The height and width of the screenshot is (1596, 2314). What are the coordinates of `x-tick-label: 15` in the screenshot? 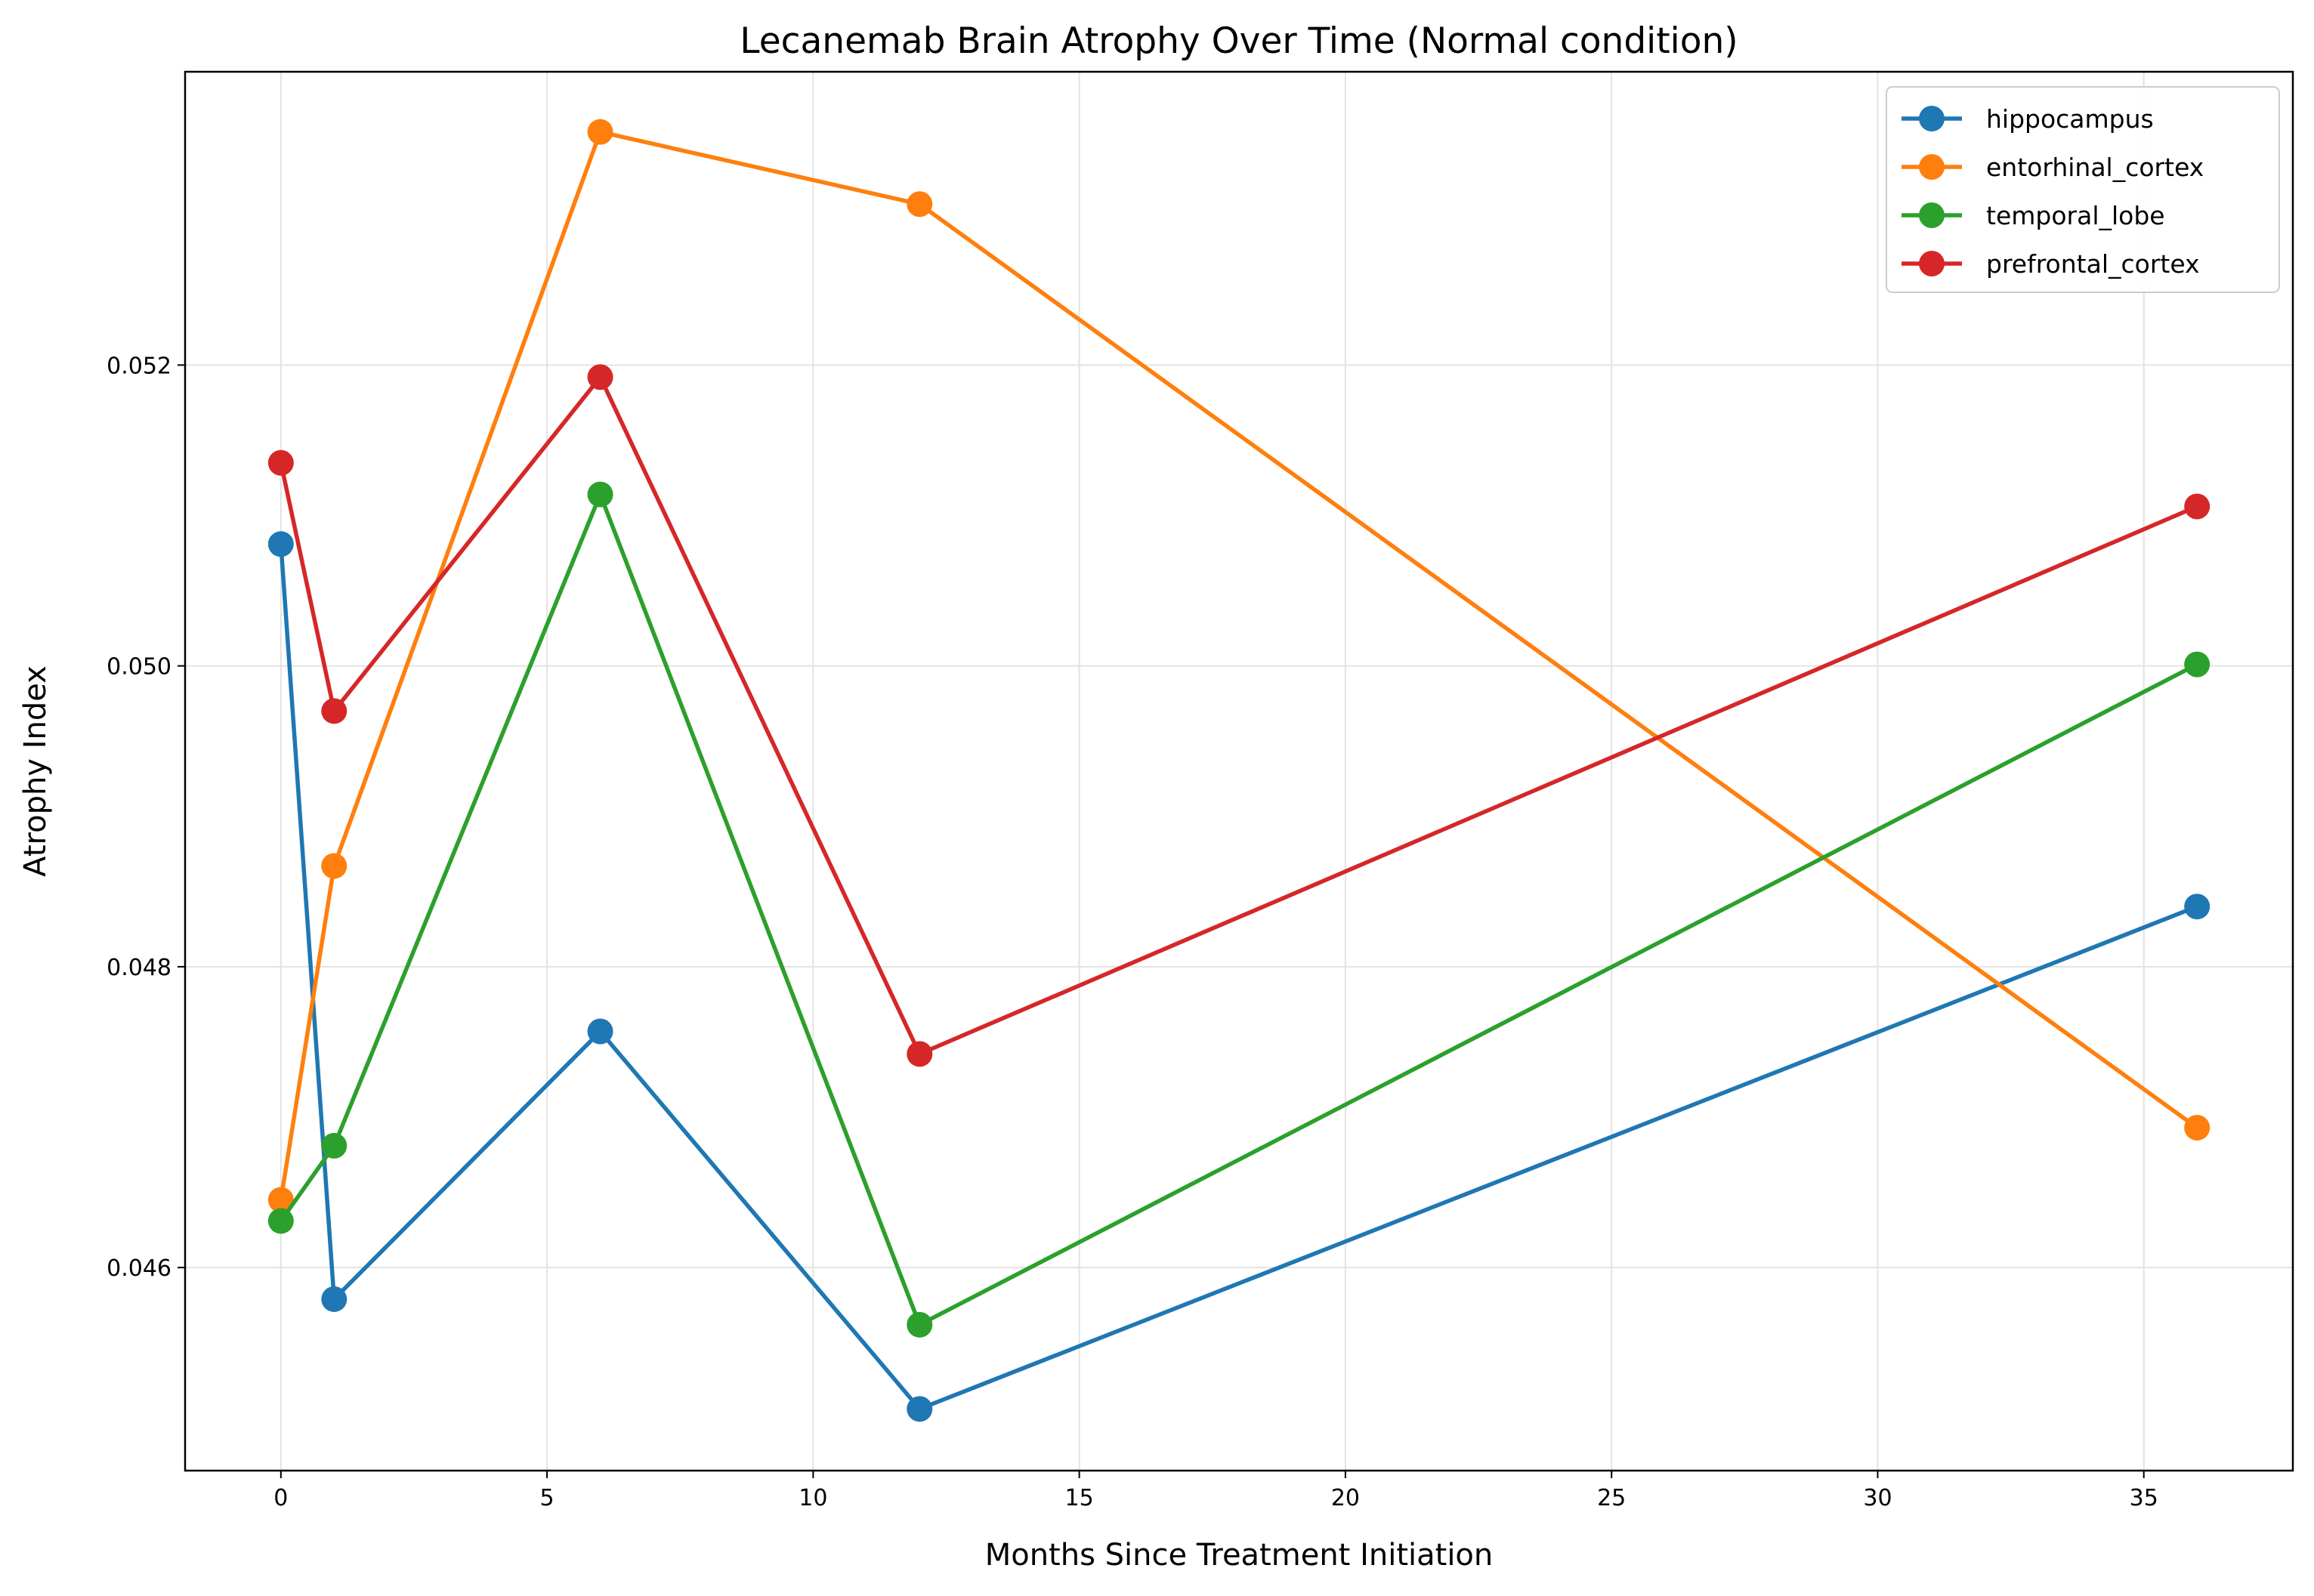 It's located at (1079, 1498).